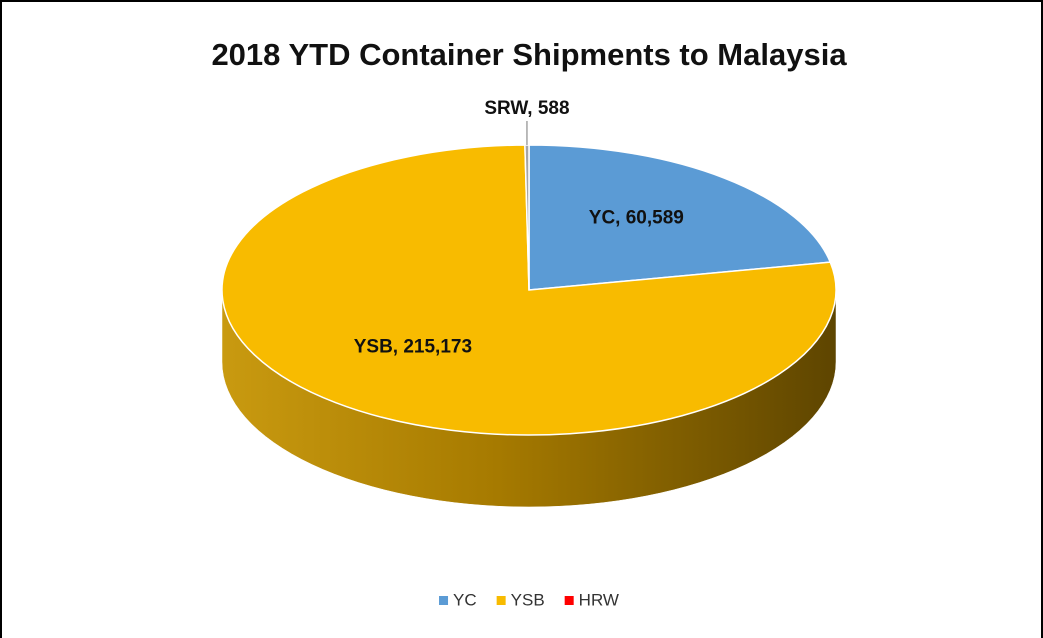  What do you see at coordinates (413, 347) in the screenshot?
I see `data-label: YSB, 215,173` at bounding box center [413, 347].